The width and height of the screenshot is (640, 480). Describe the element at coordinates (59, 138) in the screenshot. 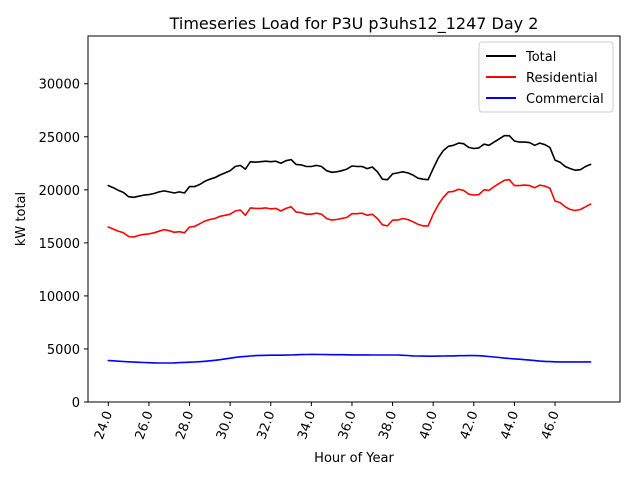

I see `y-tick-label: 25000` at that location.